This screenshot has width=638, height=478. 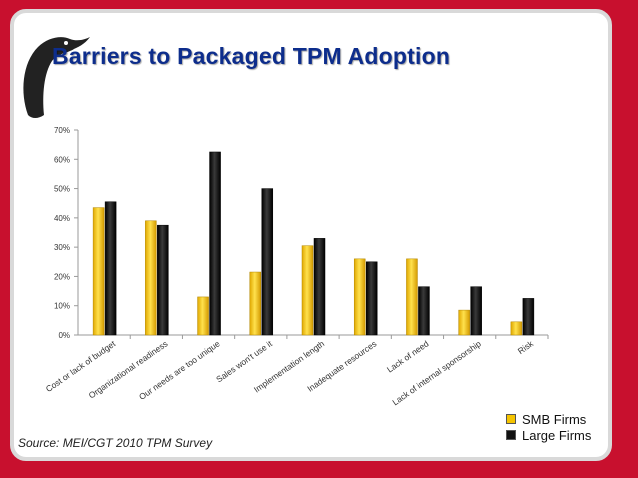 What do you see at coordinates (408, 356) in the screenshot?
I see `category-label: Lack of need` at bounding box center [408, 356].